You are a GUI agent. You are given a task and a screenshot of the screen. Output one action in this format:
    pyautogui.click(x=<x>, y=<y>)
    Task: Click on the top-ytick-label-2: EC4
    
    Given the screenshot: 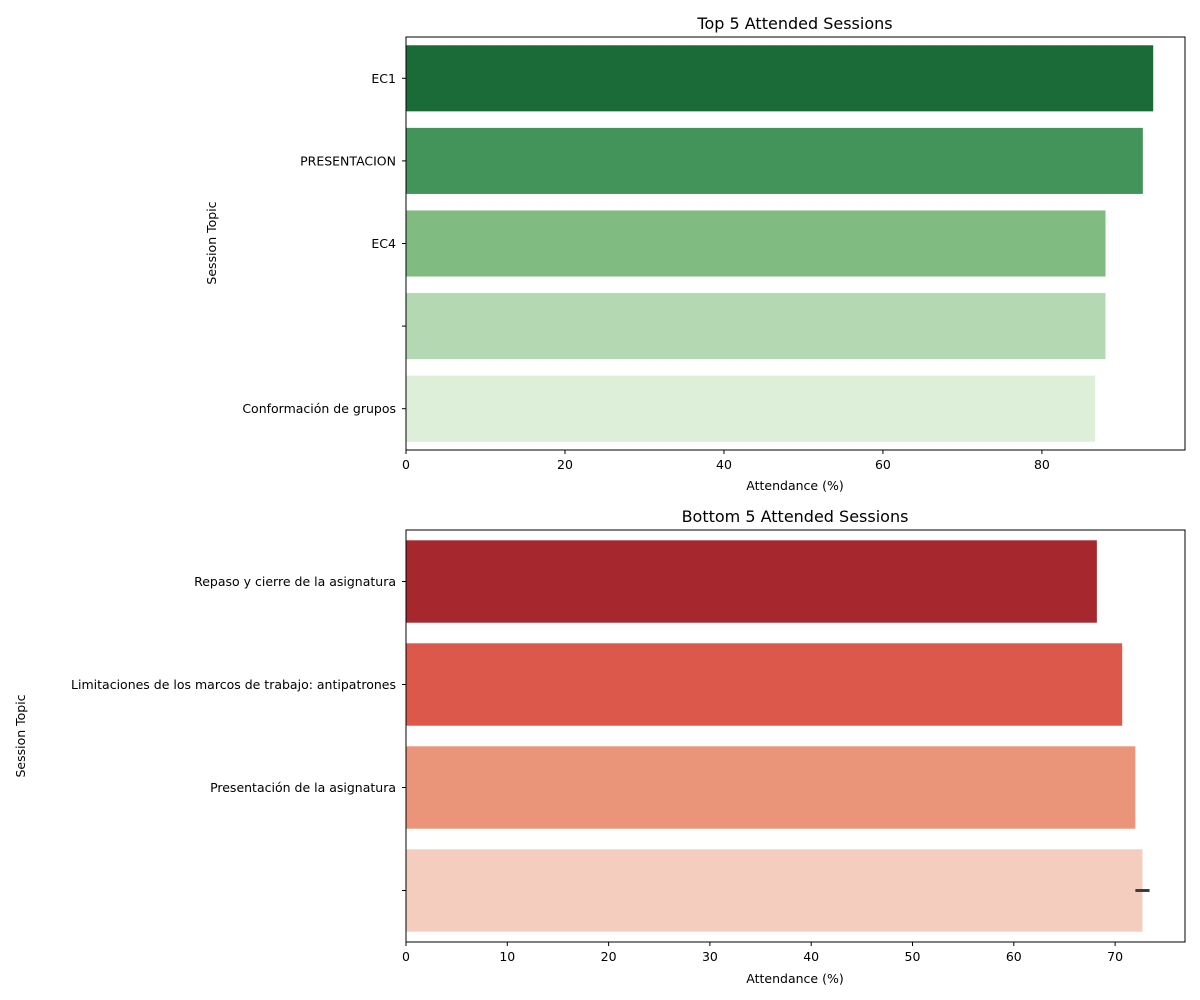 What is the action you would take?
    pyautogui.click(x=383, y=243)
    